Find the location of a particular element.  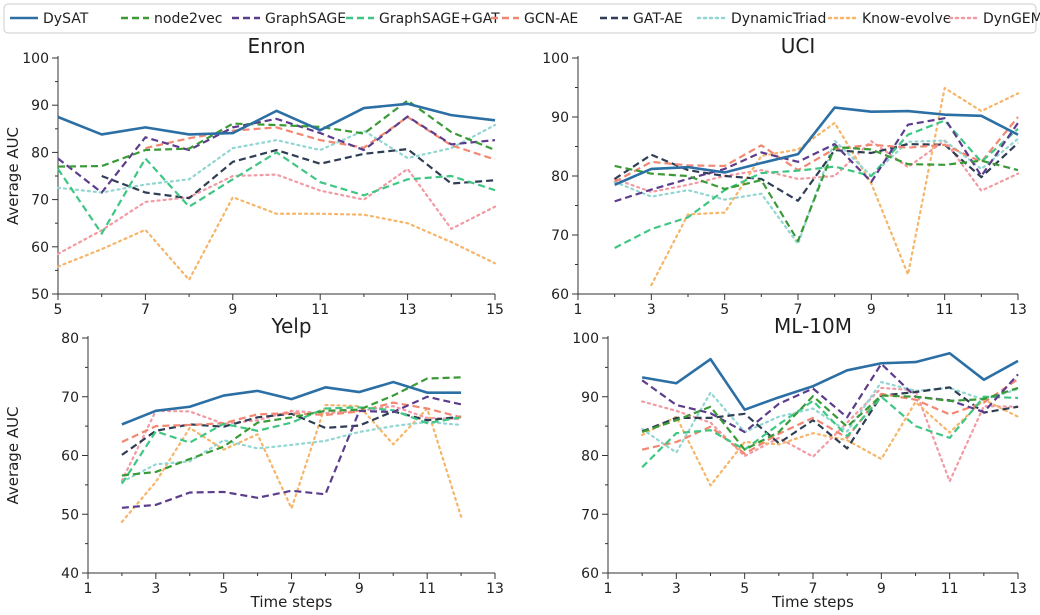

legend-item-node2vec: node2vec is located at coordinates (171, 19).